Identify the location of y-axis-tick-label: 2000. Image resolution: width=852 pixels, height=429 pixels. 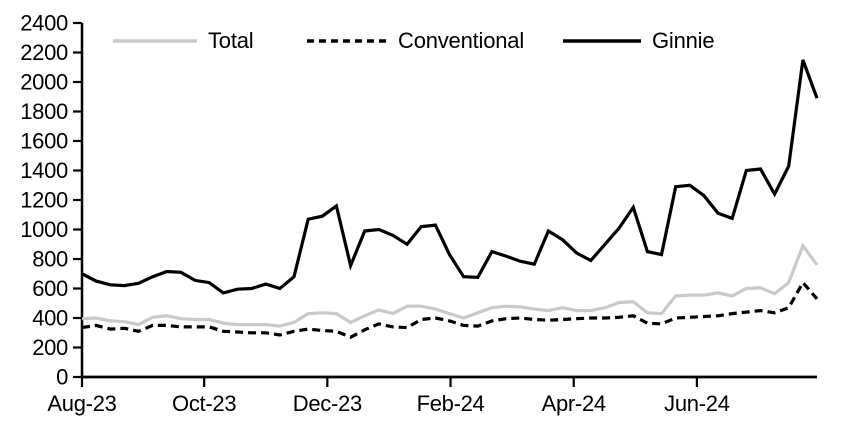
(44, 82).